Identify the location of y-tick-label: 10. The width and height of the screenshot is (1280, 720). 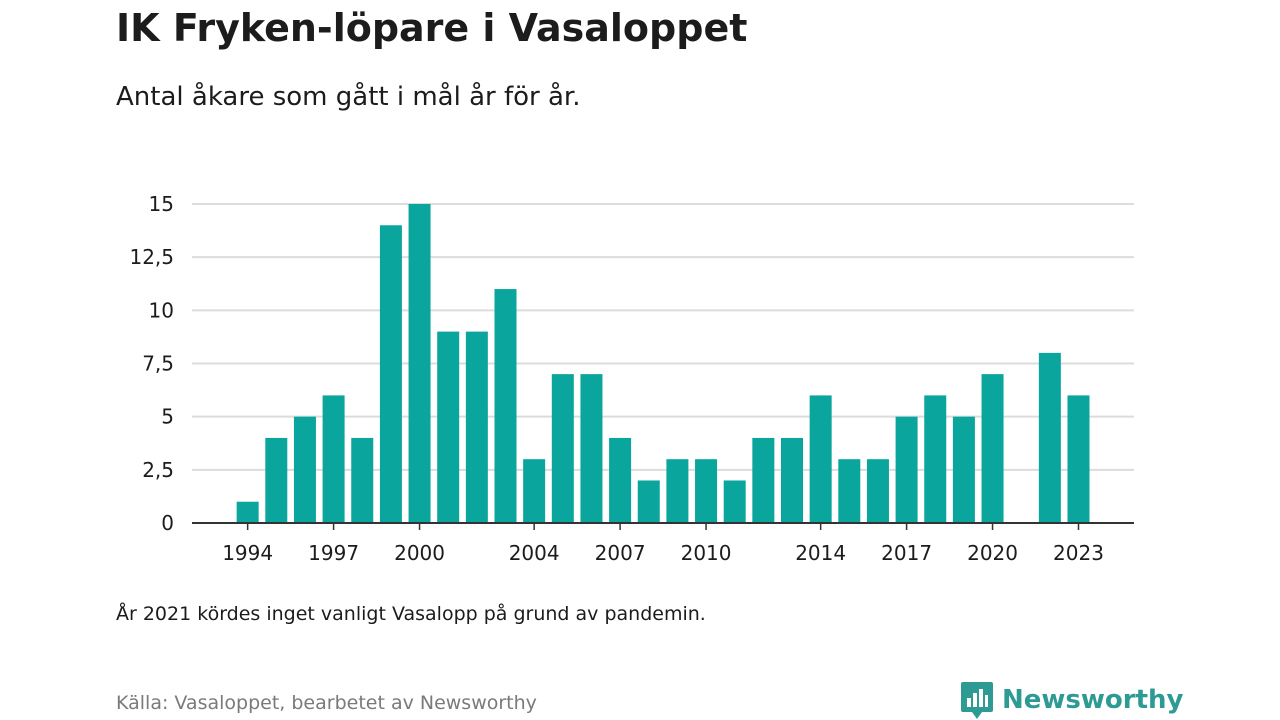
(161, 310).